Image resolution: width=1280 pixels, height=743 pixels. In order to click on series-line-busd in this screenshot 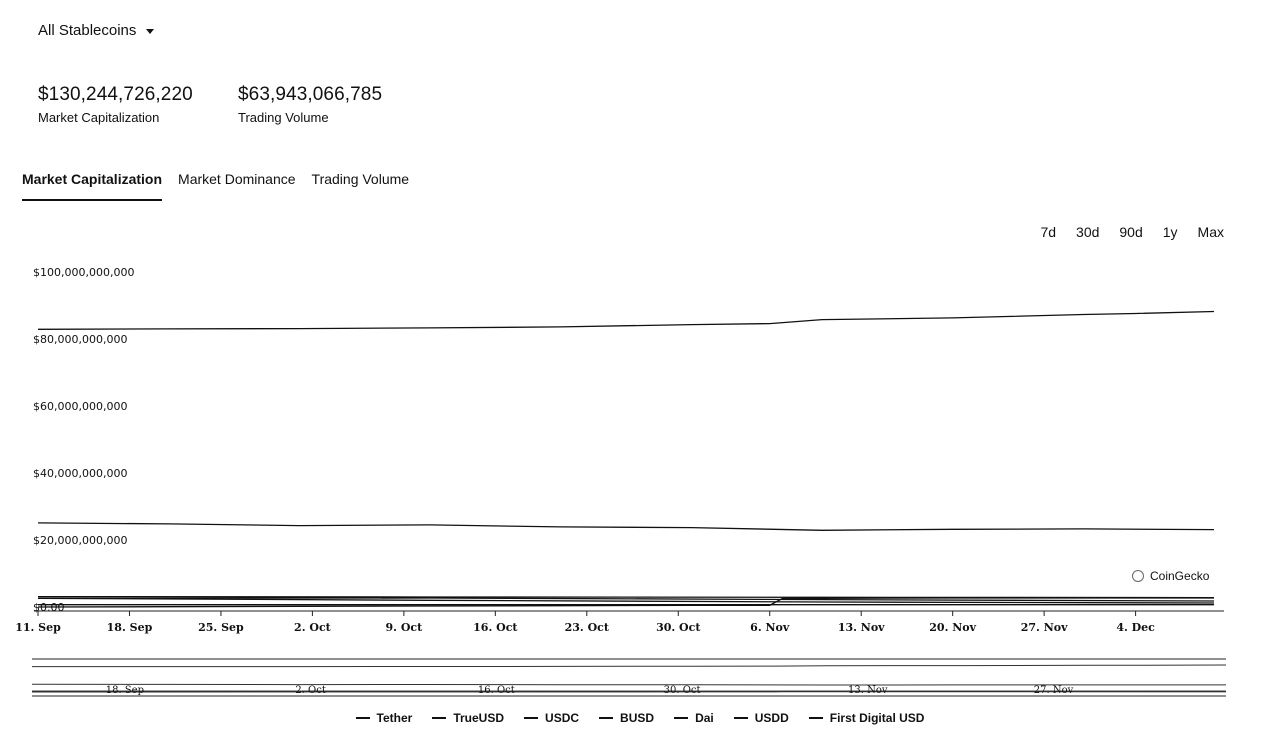, I will do `click(626, 600)`.